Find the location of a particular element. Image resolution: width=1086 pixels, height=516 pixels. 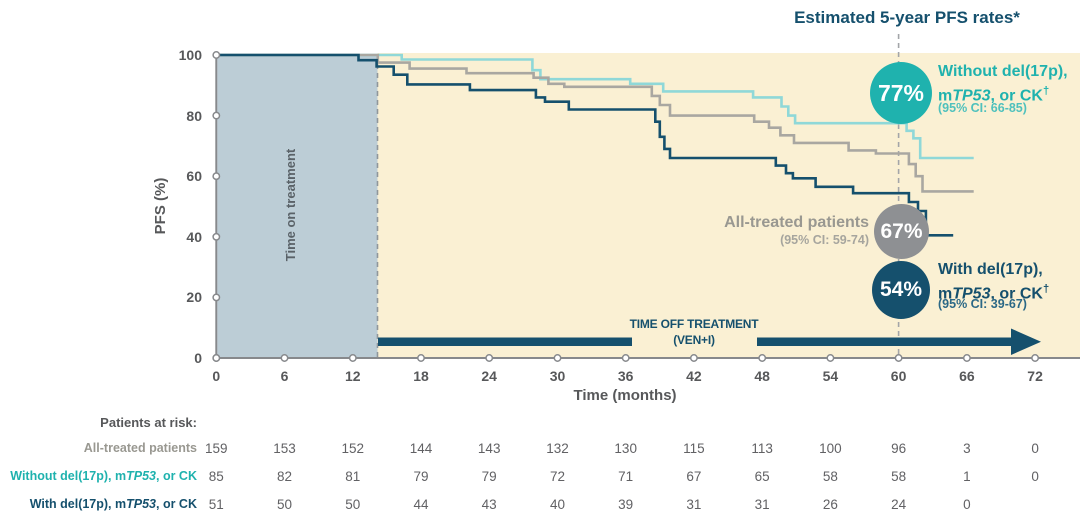

at-risk-value: 85 is located at coordinates (216, 476).